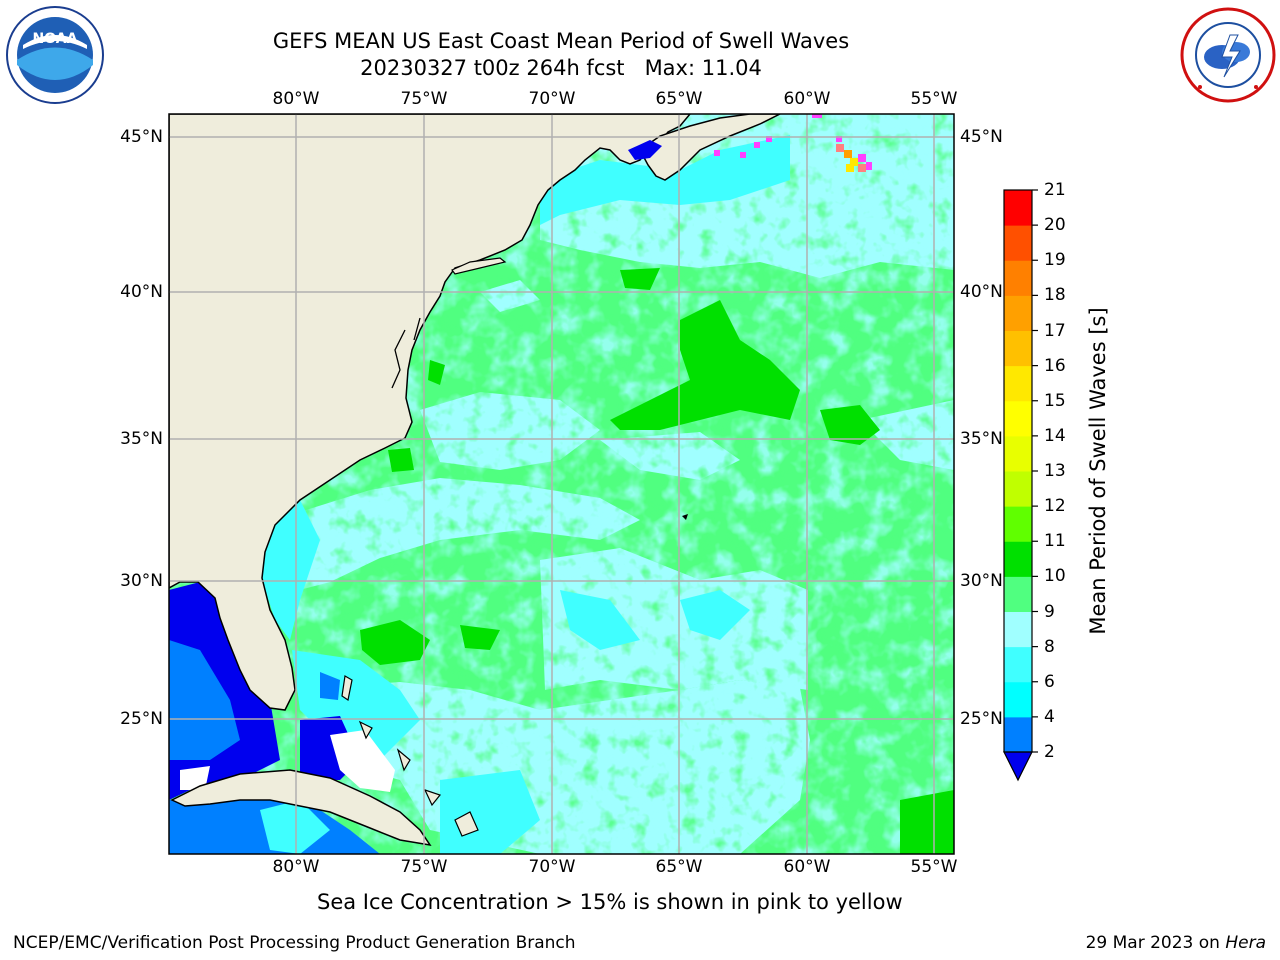 This screenshot has height=960, width=1280. What do you see at coordinates (1049, 681) in the screenshot?
I see `colorbar-tick-label: 6` at bounding box center [1049, 681].